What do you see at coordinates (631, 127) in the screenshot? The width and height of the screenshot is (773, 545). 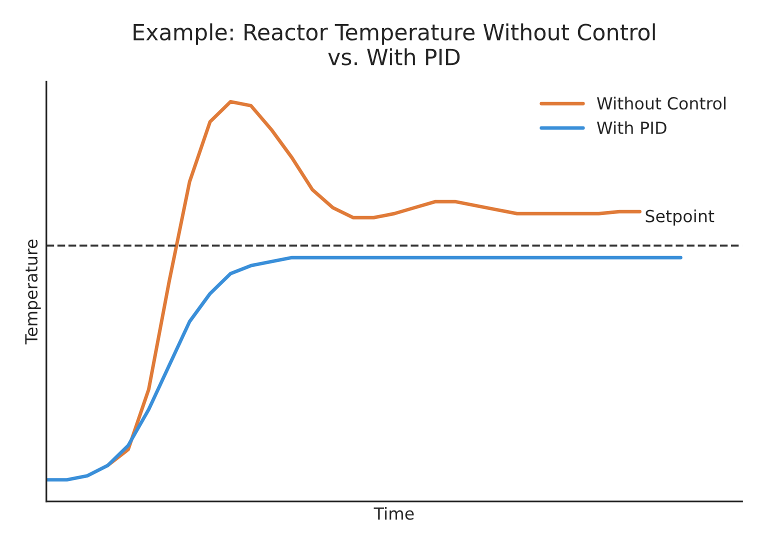 I see `legend-label: With PID` at bounding box center [631, 127].